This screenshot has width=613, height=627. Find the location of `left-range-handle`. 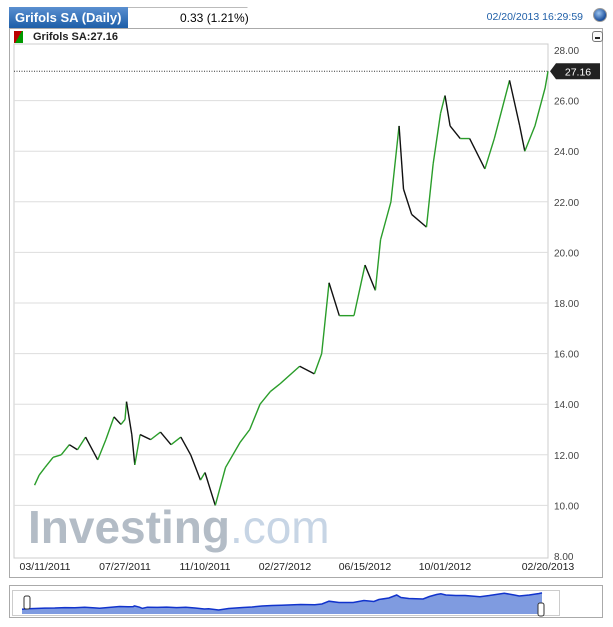

left-range-handle is located at coordinates (27, 602).